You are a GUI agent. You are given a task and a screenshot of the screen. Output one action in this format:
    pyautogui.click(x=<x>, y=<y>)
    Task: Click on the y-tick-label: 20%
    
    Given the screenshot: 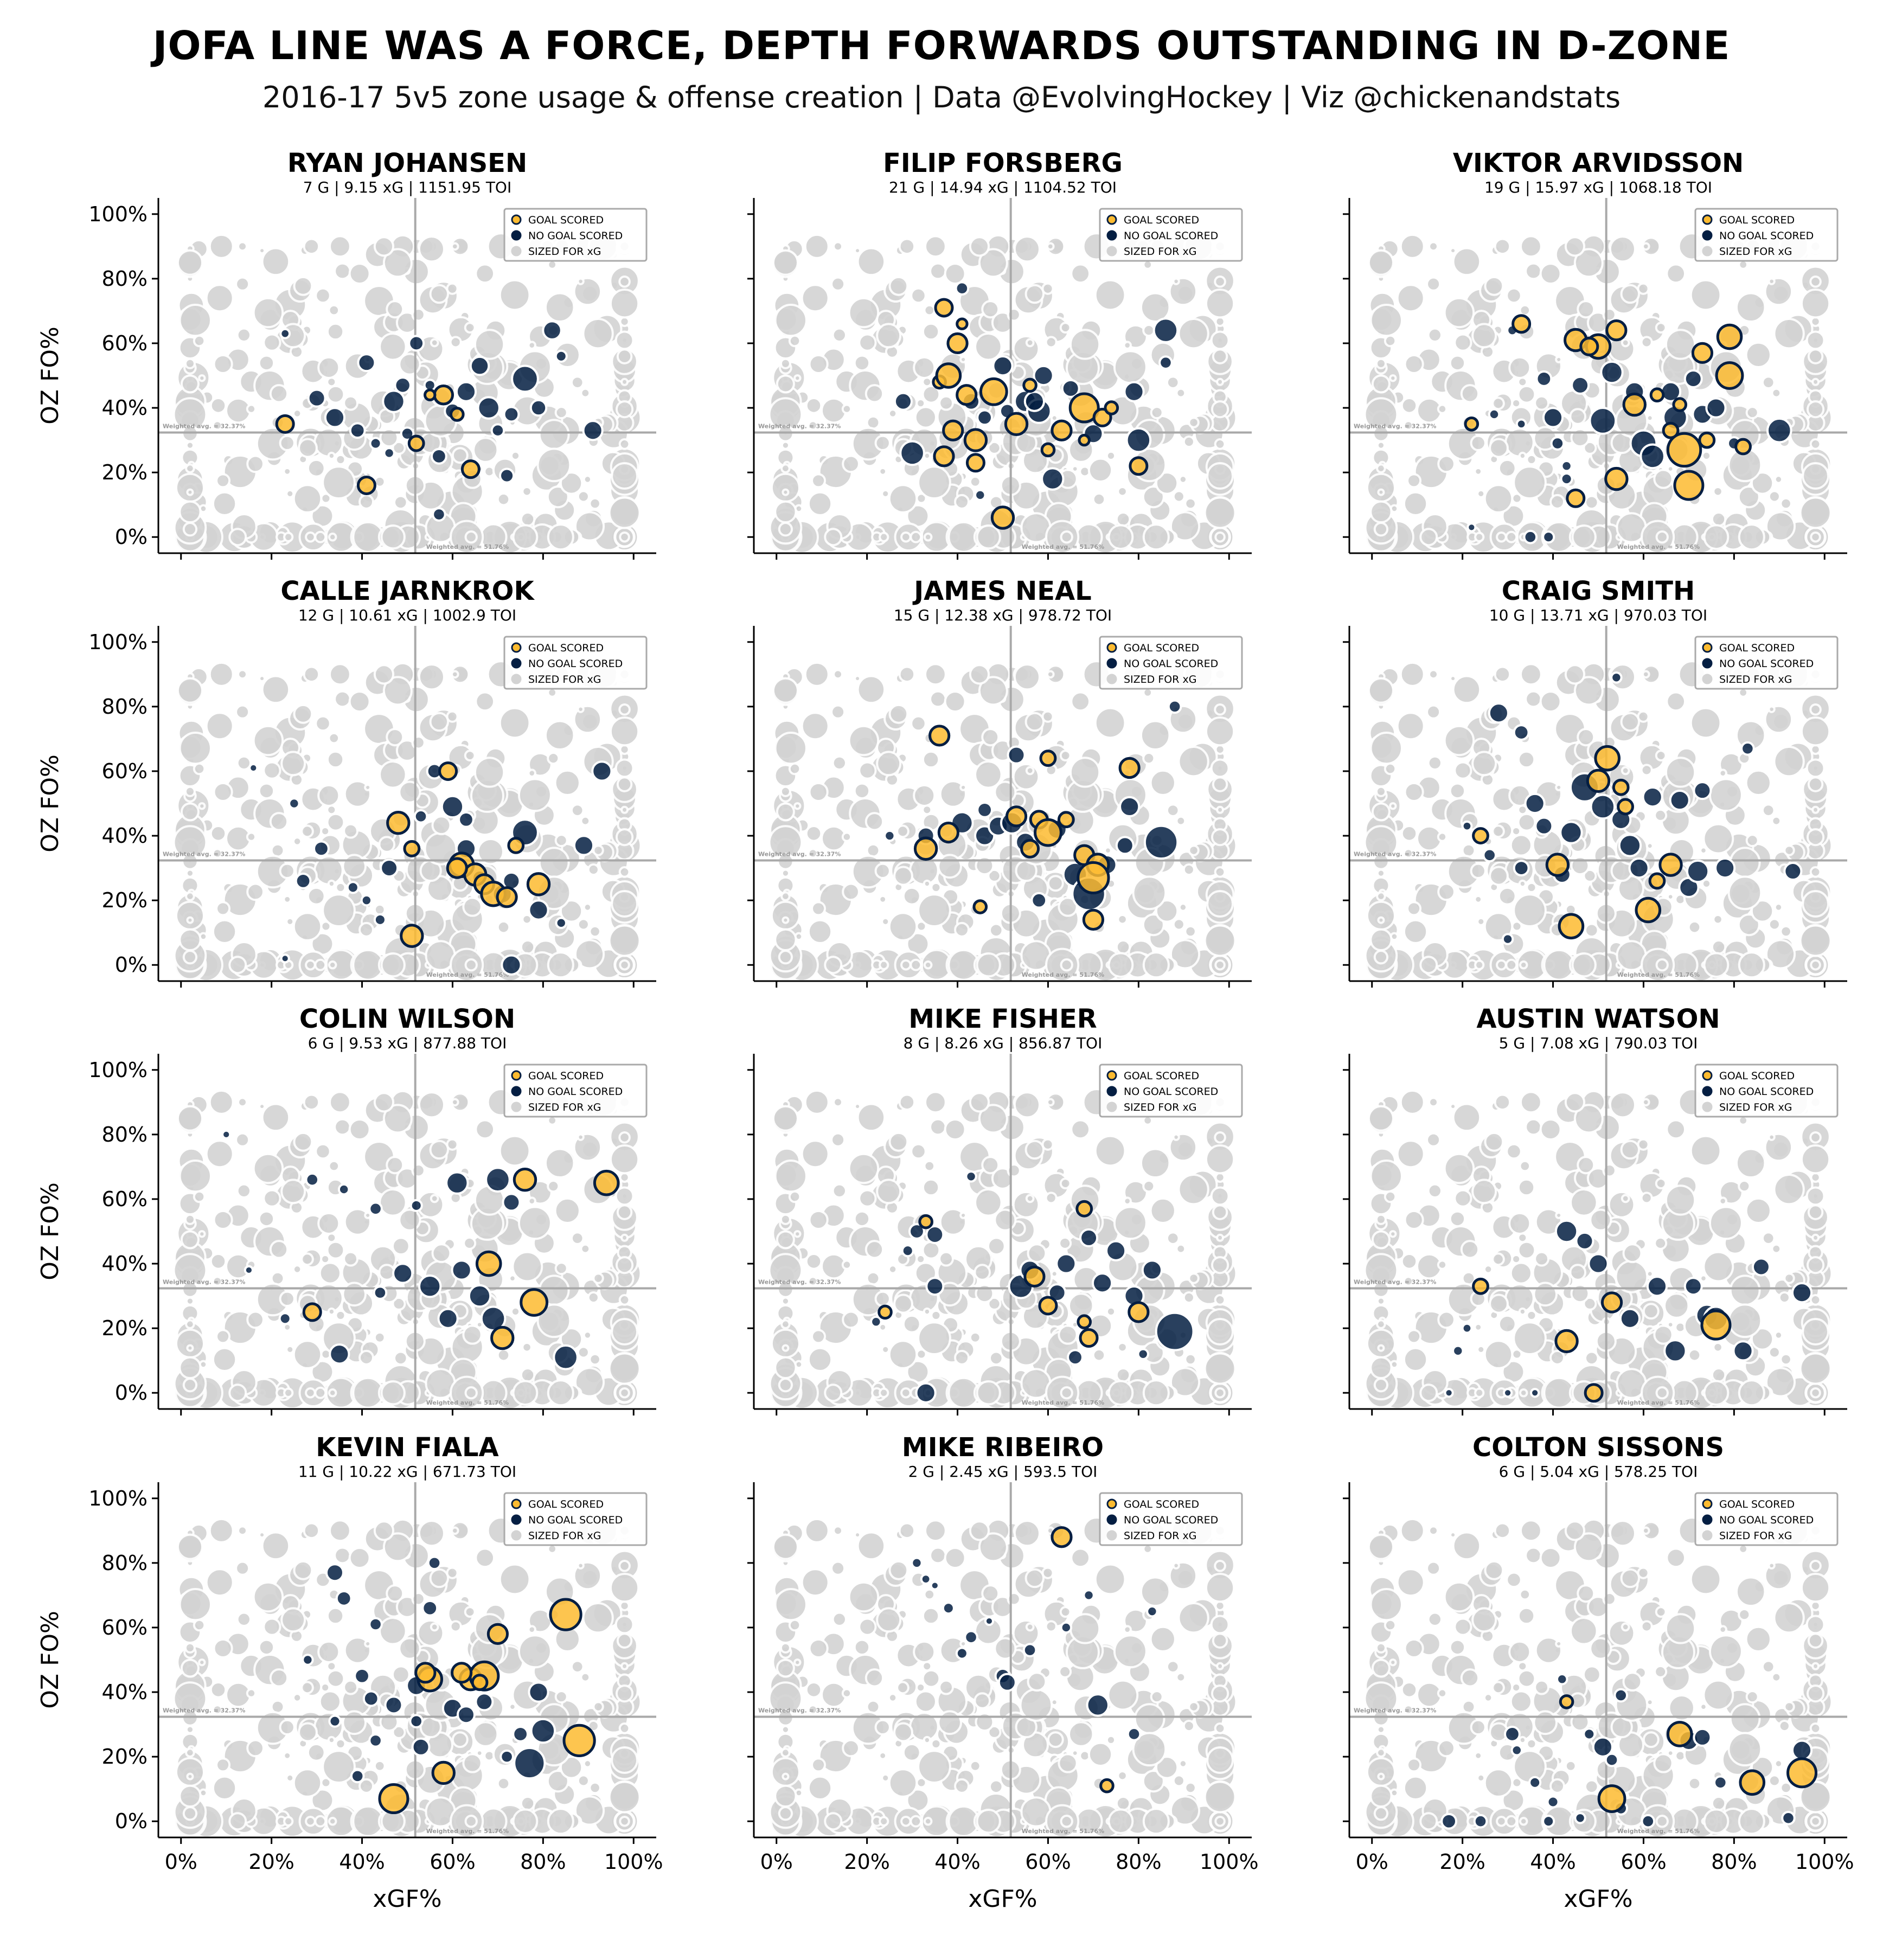 What is the action you would take?
    pyautogui.click(x=125, y=1328)
    